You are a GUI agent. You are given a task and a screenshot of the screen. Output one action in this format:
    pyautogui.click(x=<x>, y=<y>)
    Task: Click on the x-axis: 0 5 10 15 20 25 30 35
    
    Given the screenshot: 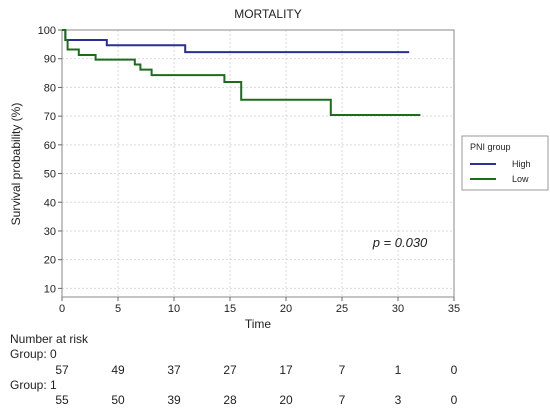 What is the action you would take?
    pyautogui.click(x=259, y=306)
    